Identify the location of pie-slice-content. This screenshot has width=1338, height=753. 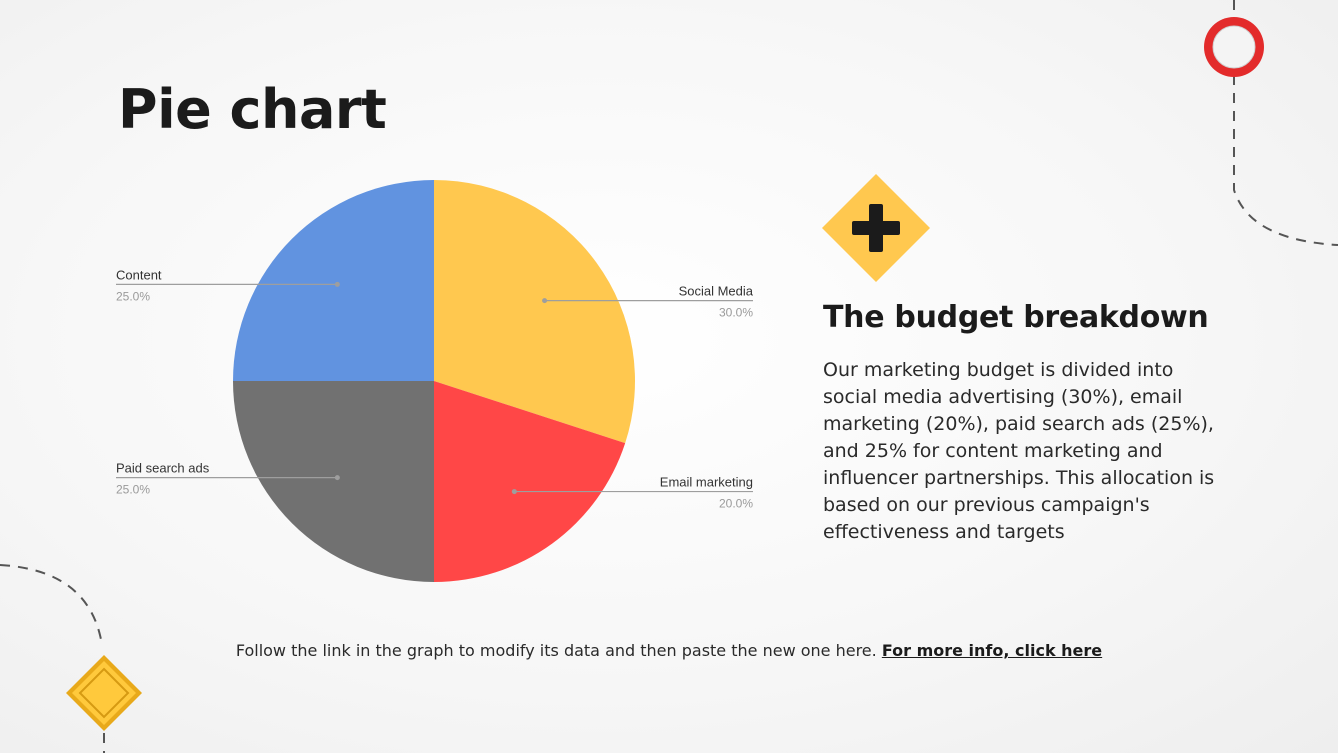
(333, 280).